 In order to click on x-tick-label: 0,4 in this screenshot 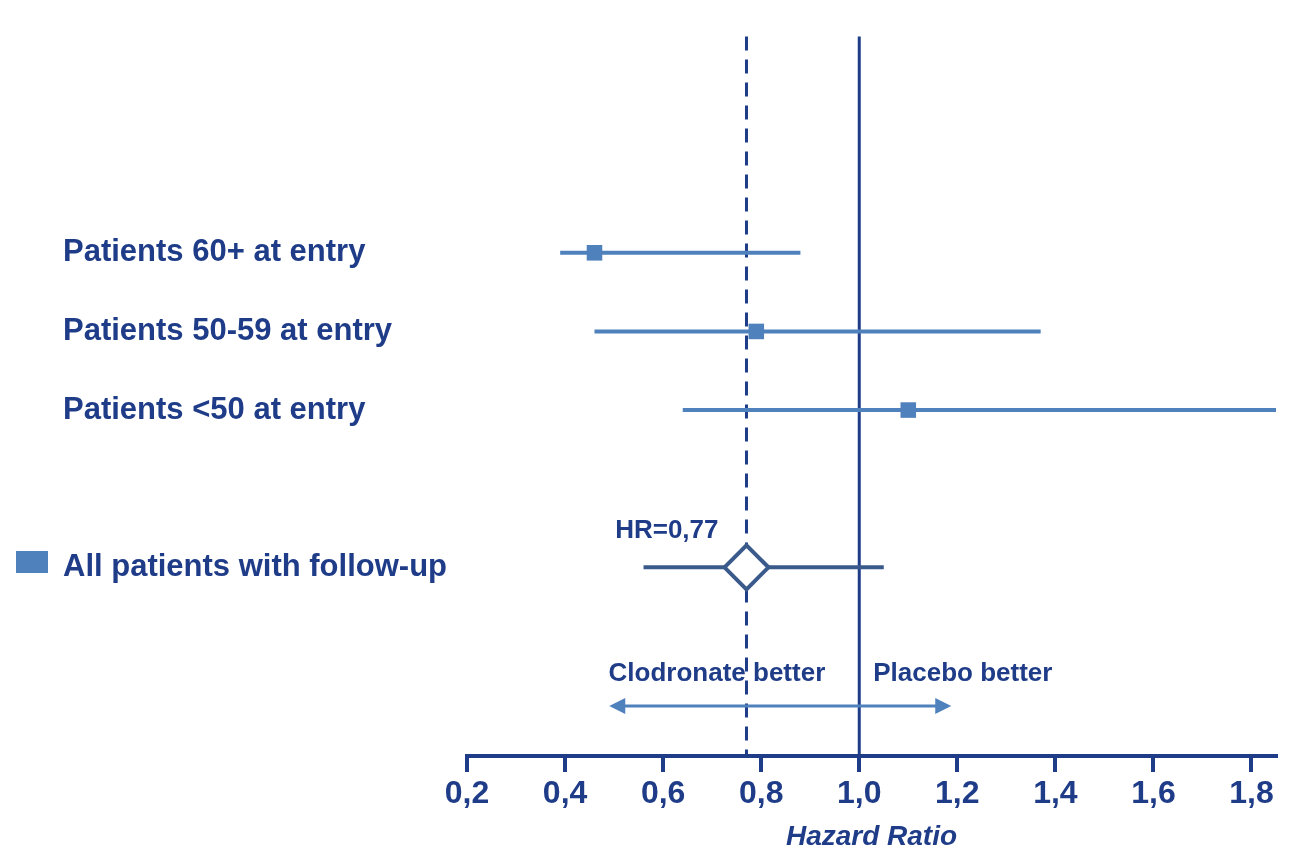, I will do `click(565, 792)`.